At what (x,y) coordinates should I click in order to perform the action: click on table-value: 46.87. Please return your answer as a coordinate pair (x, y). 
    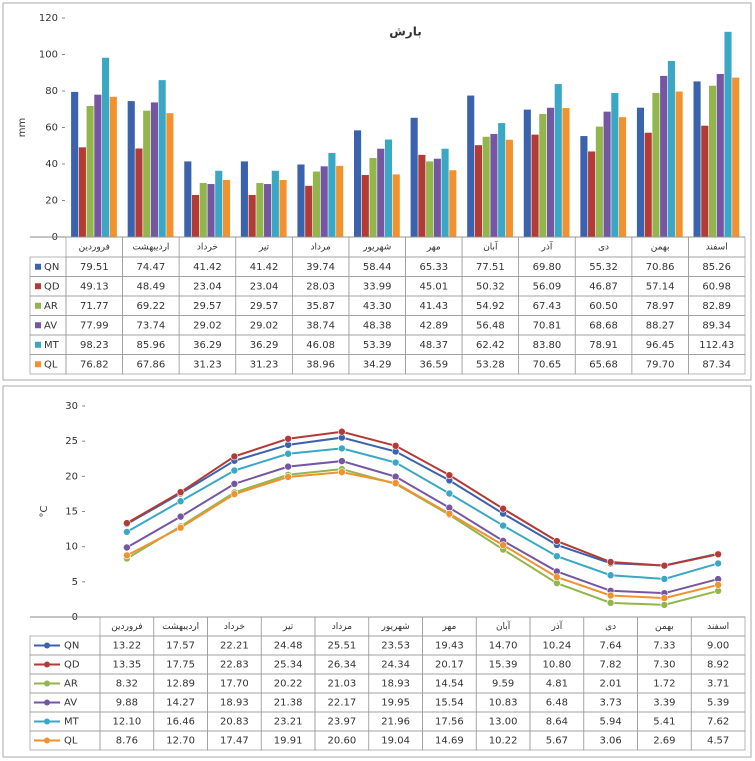
    Looking at the image, I should click on (603, 286).